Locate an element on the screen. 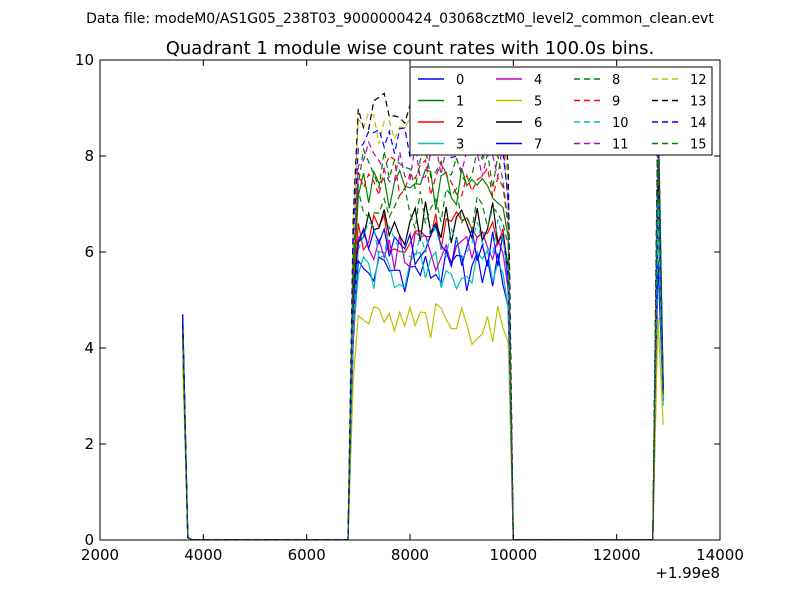 The height and width of the screenshot is (600, 800). x-offset-label: +1.99e8 is located at coordinates (687, 573).